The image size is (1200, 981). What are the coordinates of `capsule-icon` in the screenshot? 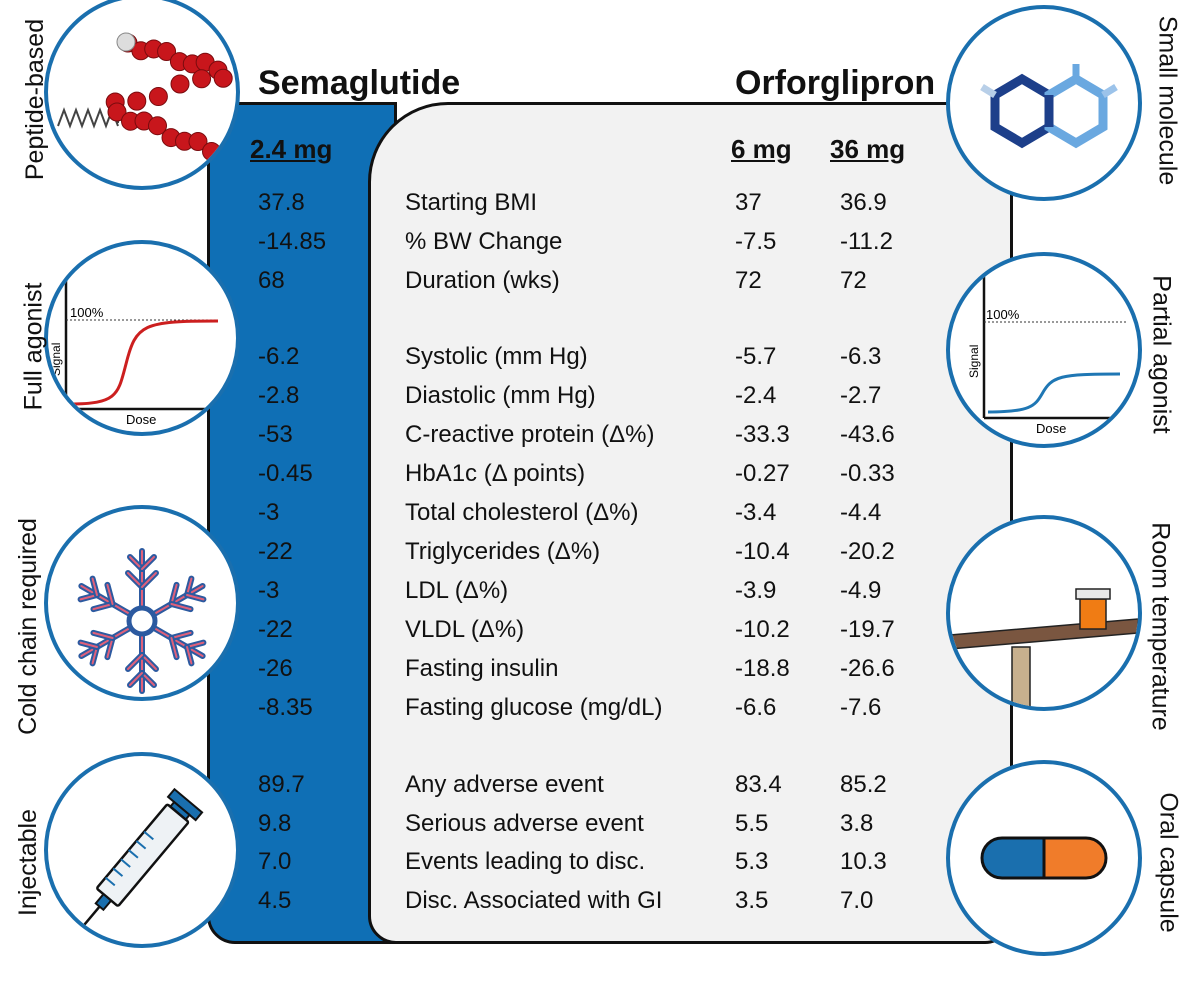 It's located at (1044, 858).